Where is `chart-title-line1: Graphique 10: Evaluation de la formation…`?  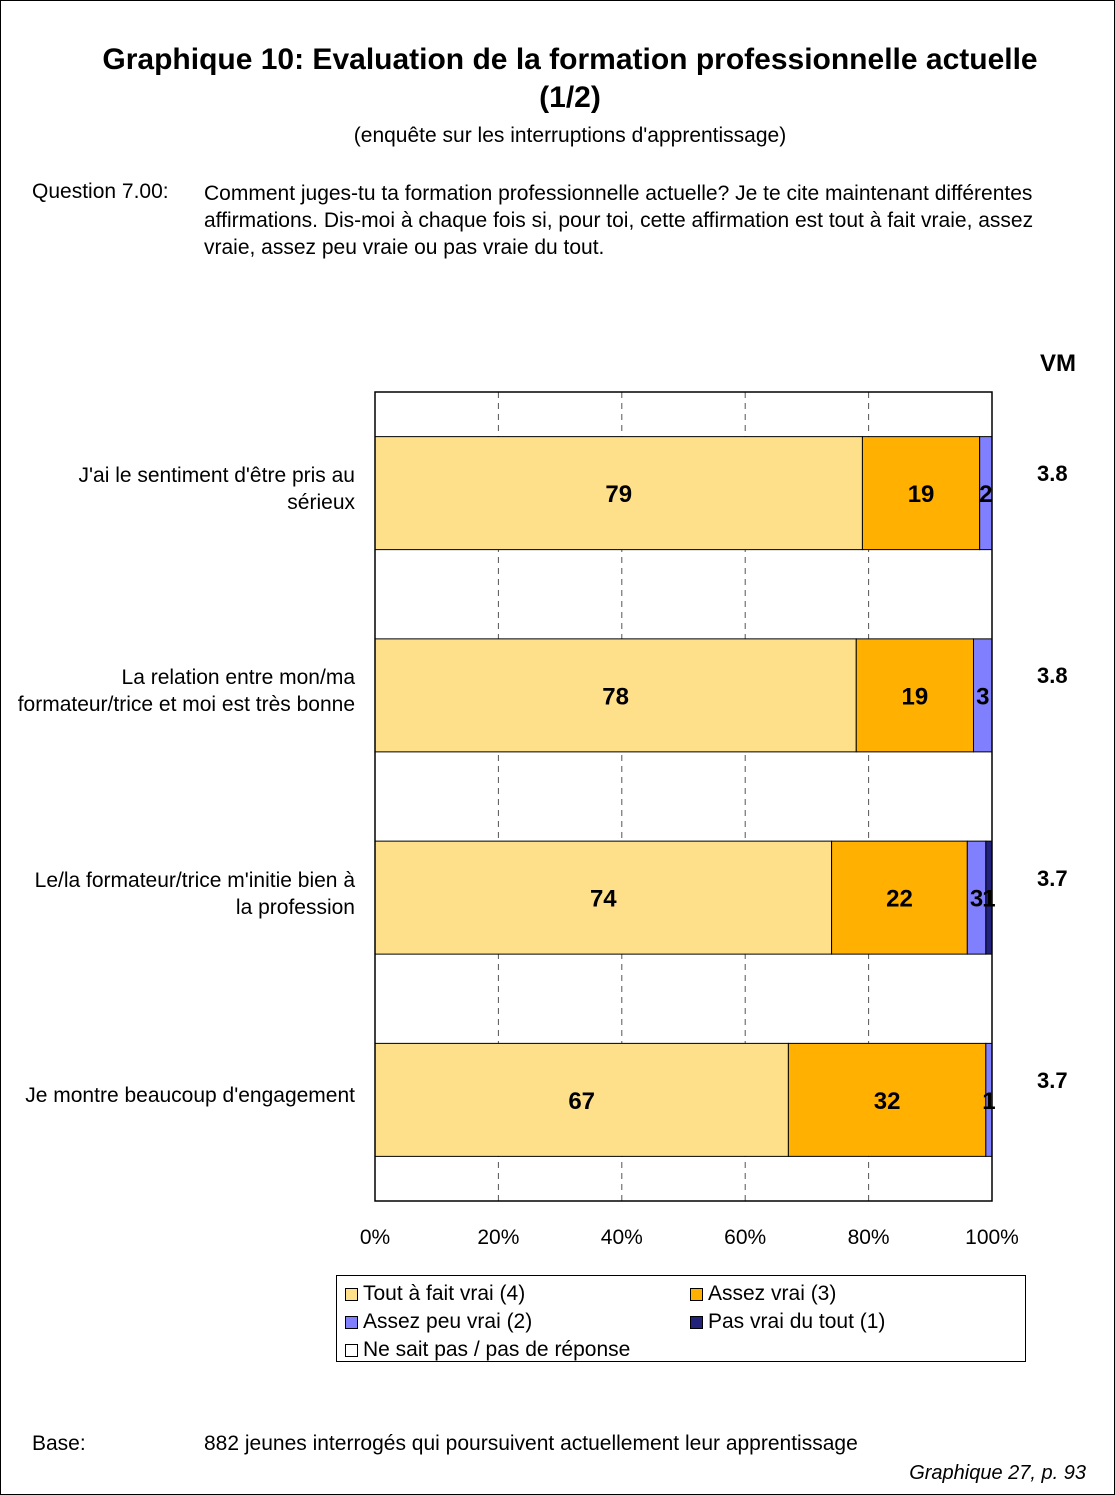
chart-title-line1: Graphique 10: Evaluation de la formation… is located at coordinates (570, 59).